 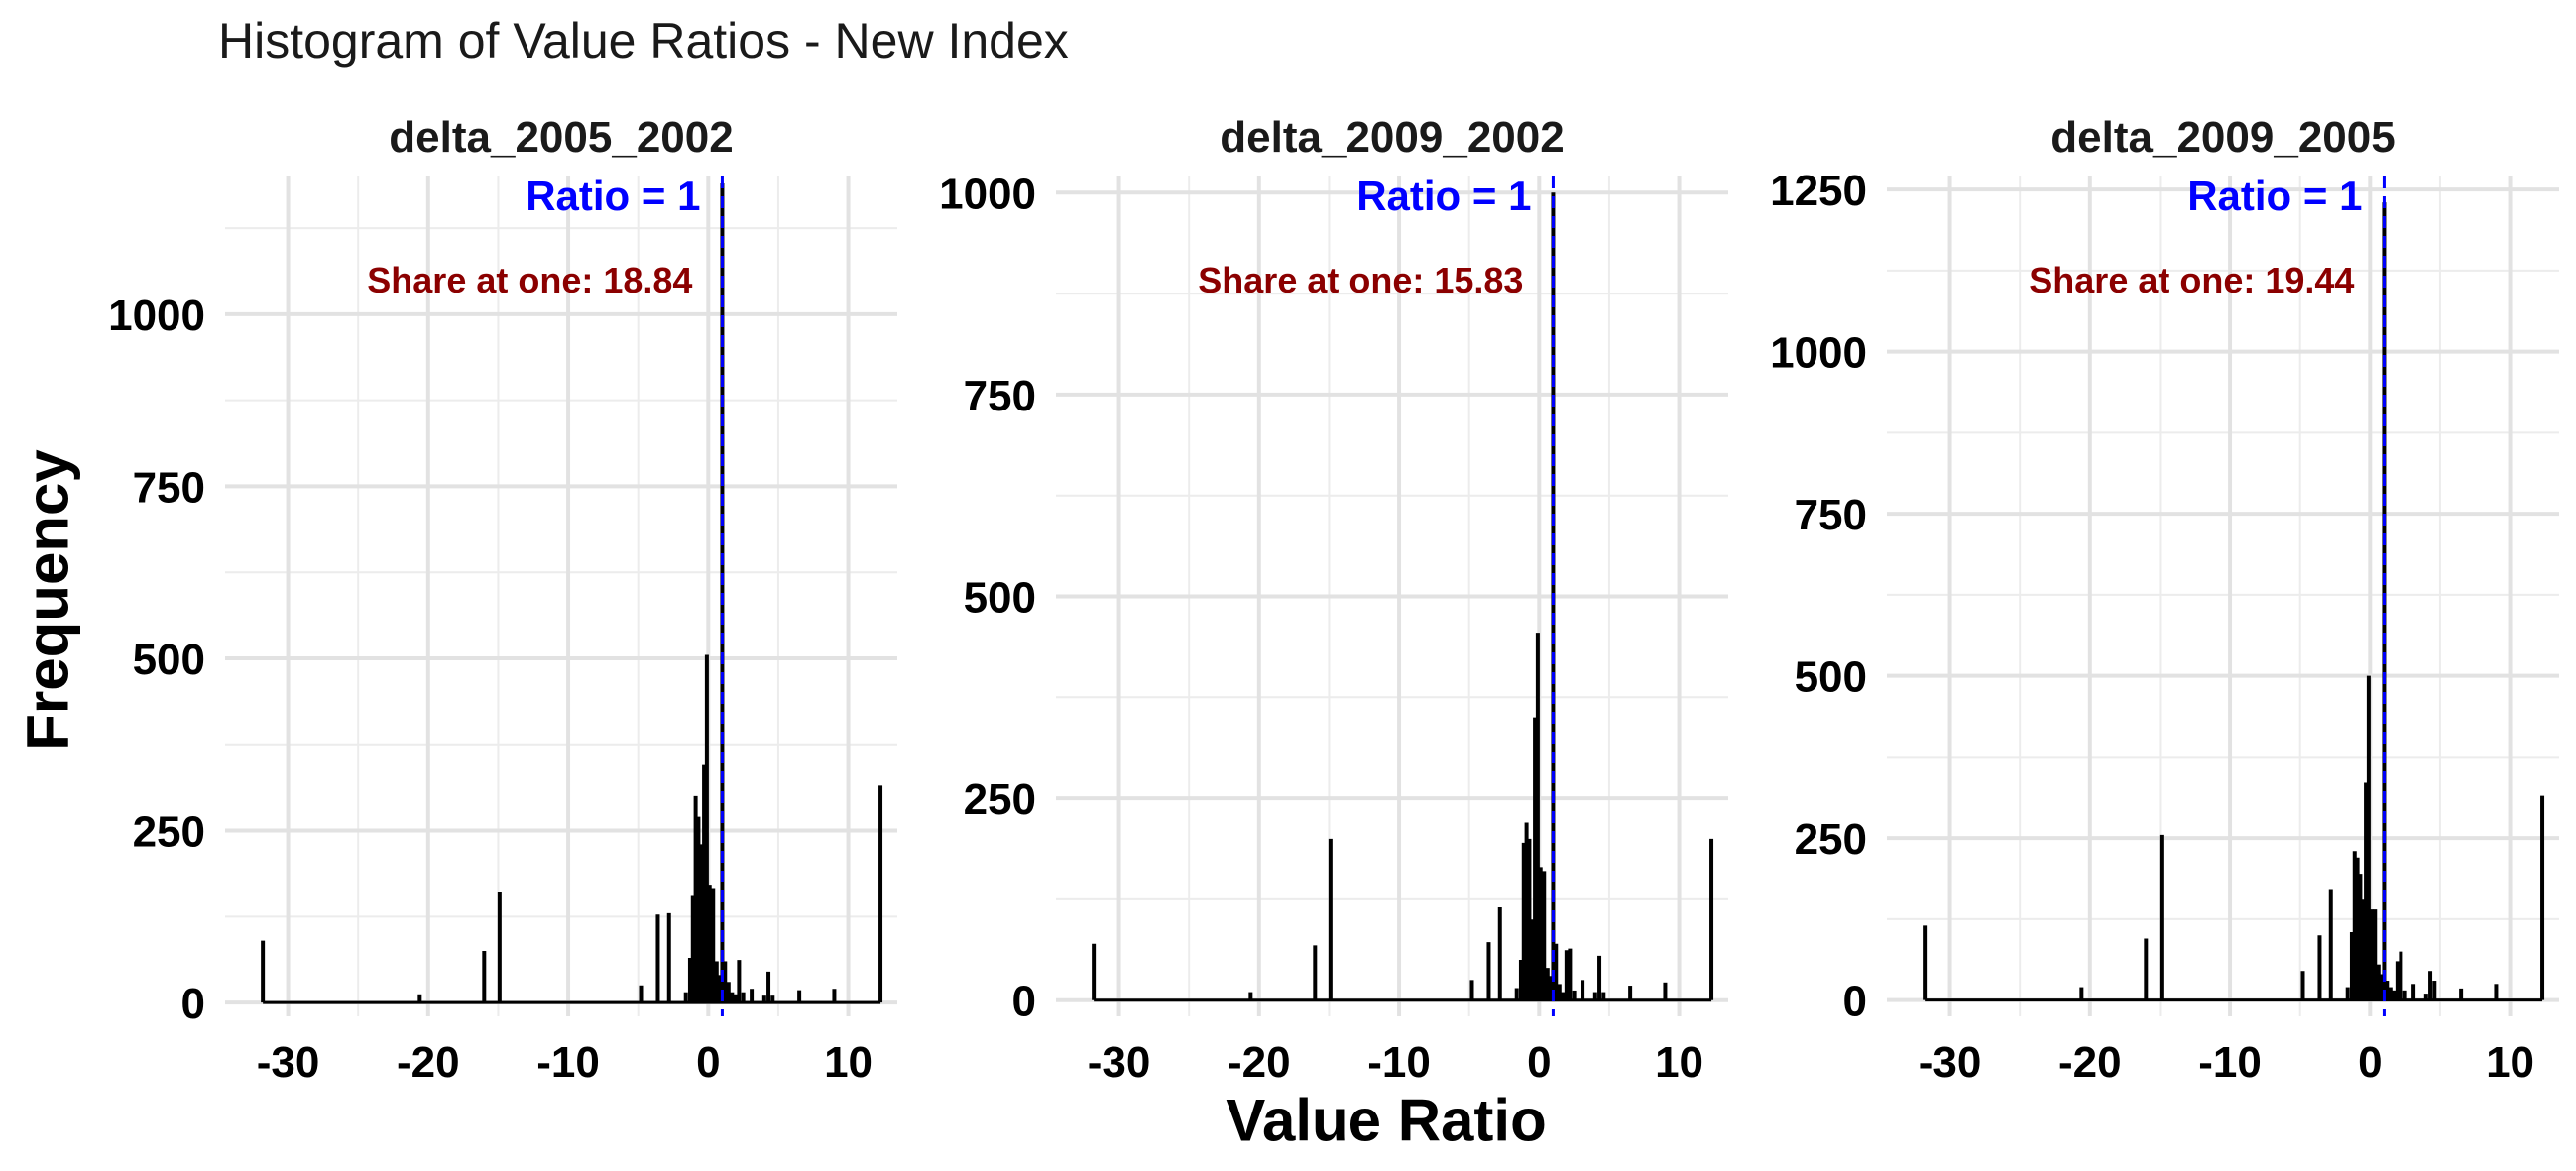 I want to click on x-axis-title: Value Ratio, so click(x=1386, y=1120).